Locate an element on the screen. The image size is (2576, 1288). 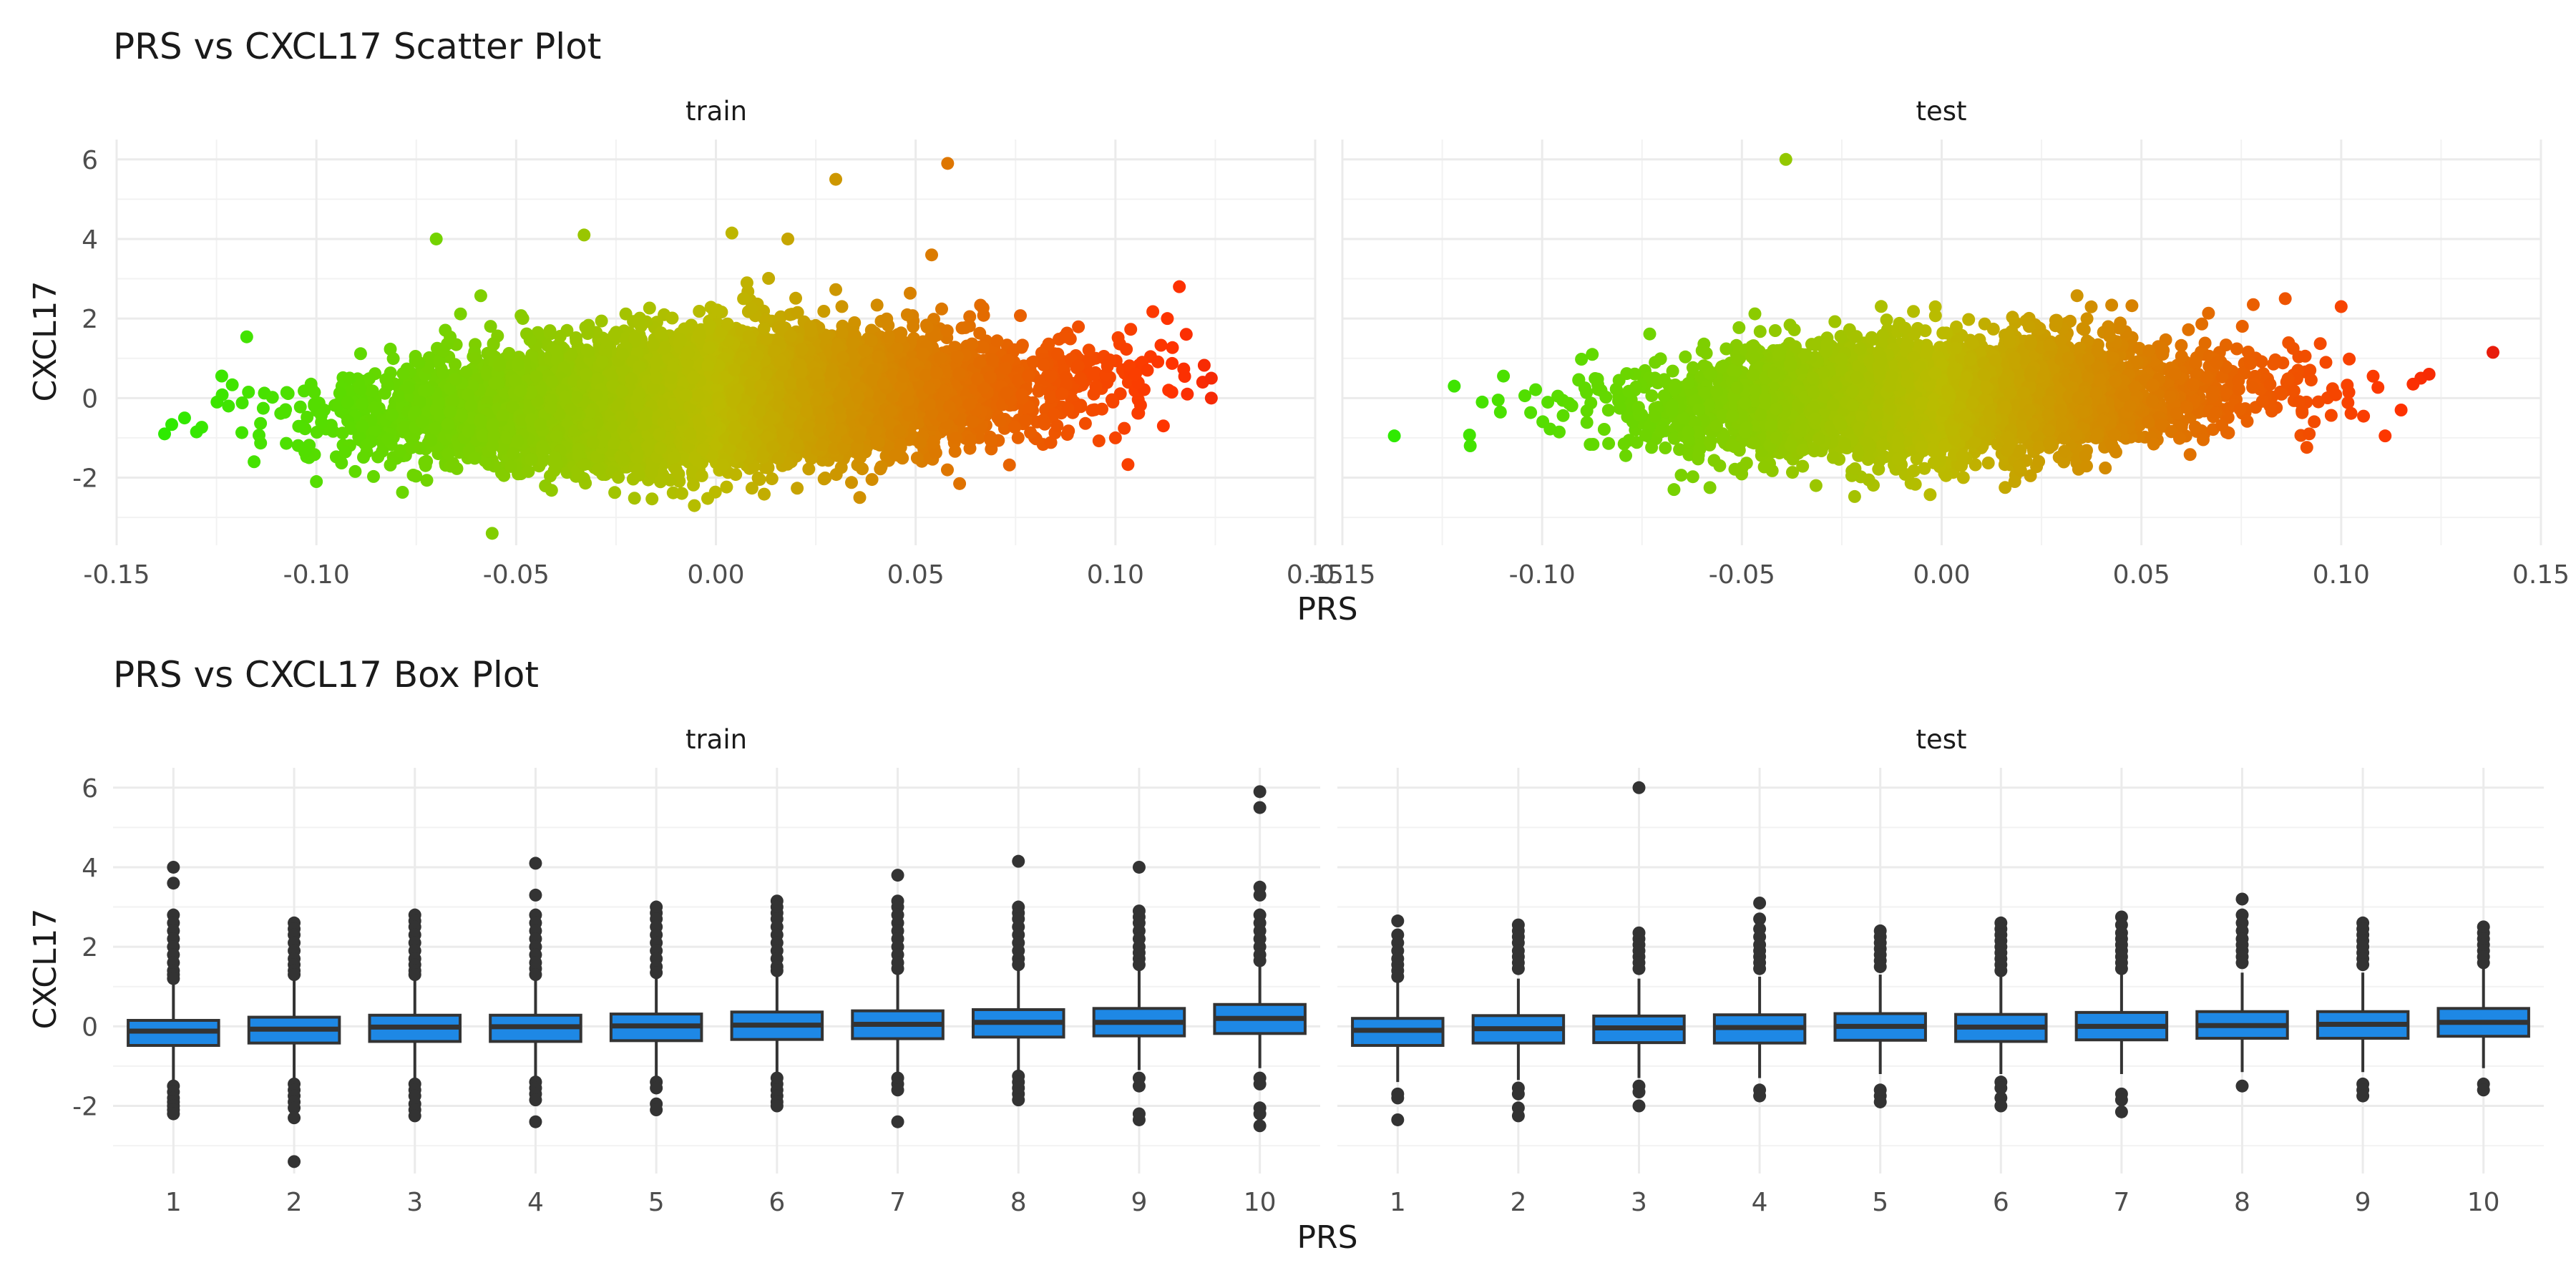
y-tick-label: -2 is located at coordinates (85, 479).